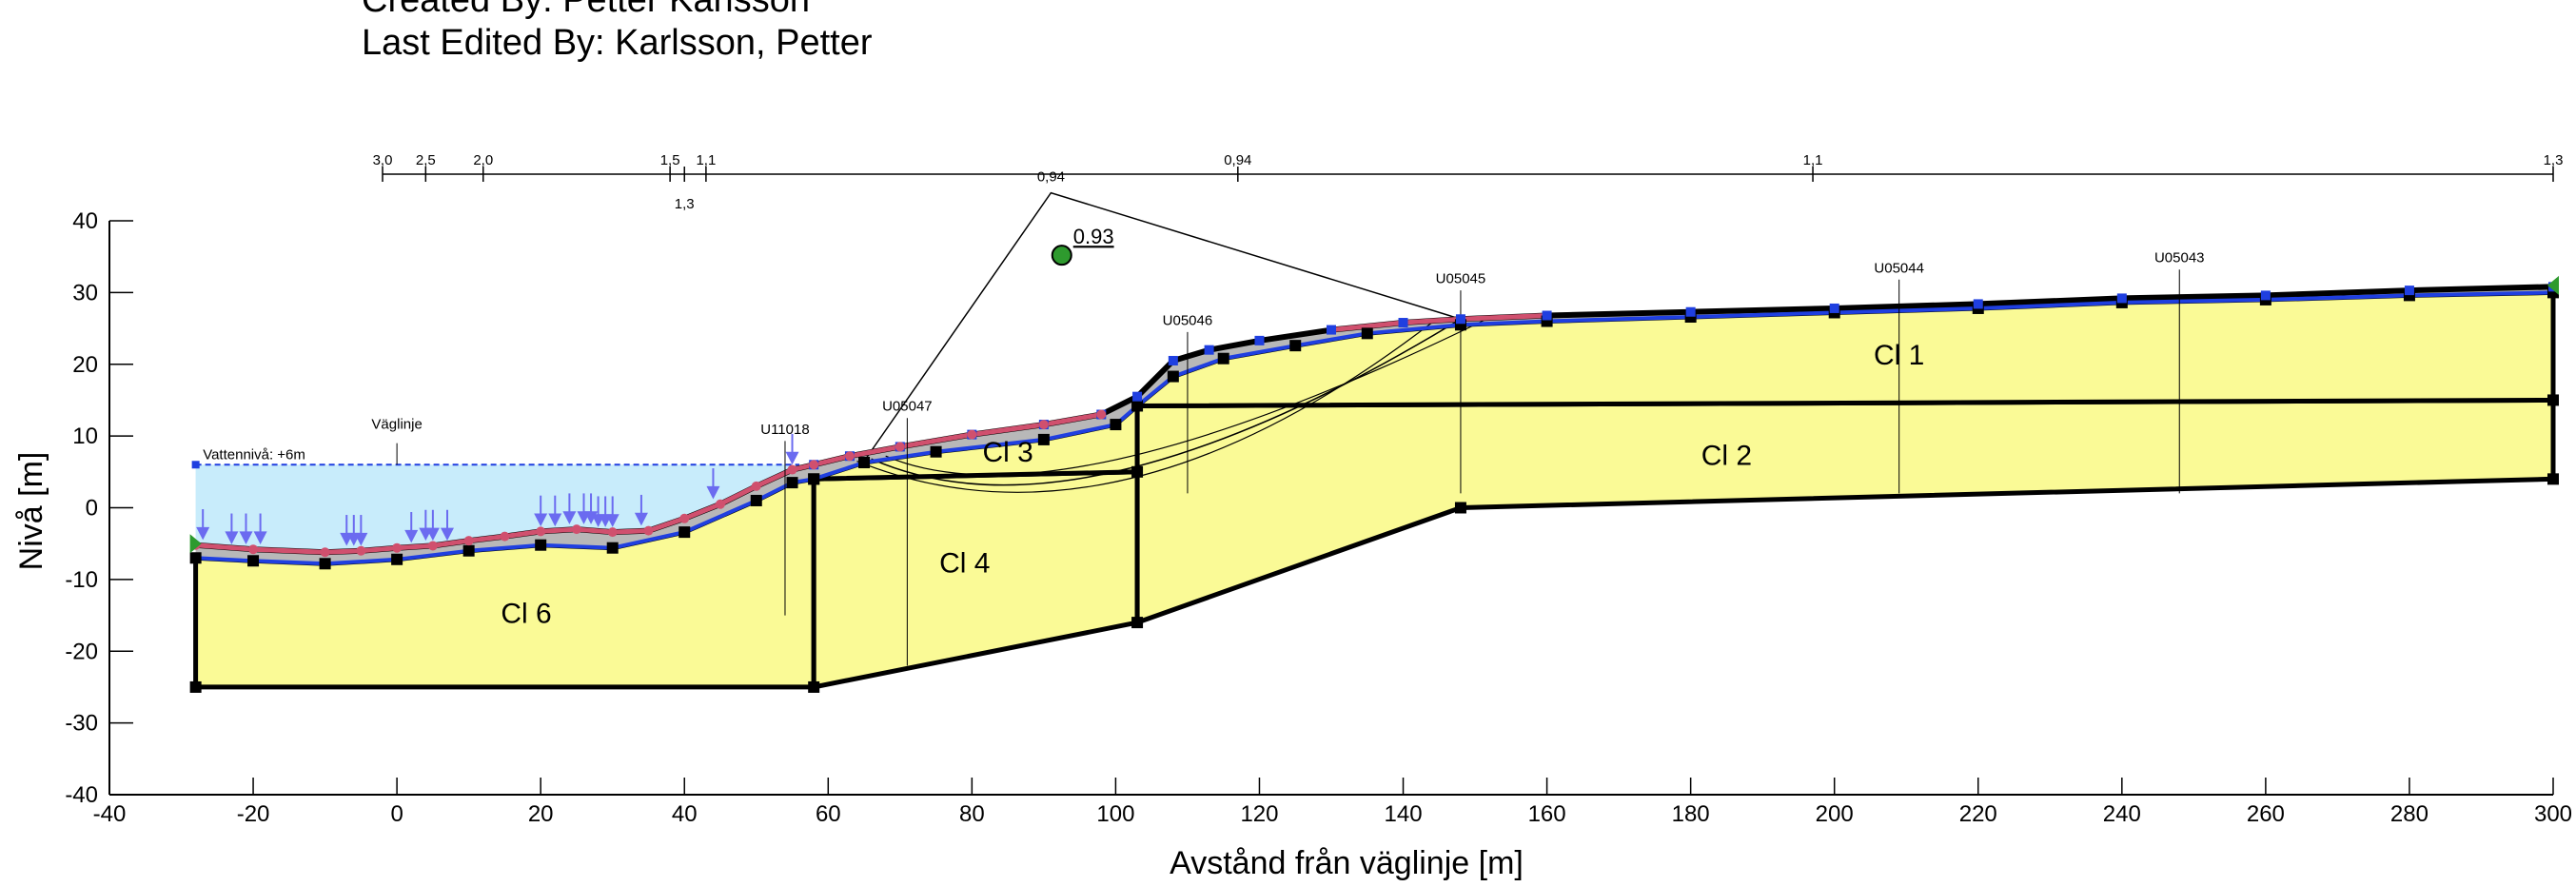  What do you see at coordinates (85, 293) in the screenshot?
I see `y-tick-label: 30` at bounding box center [85, 293].